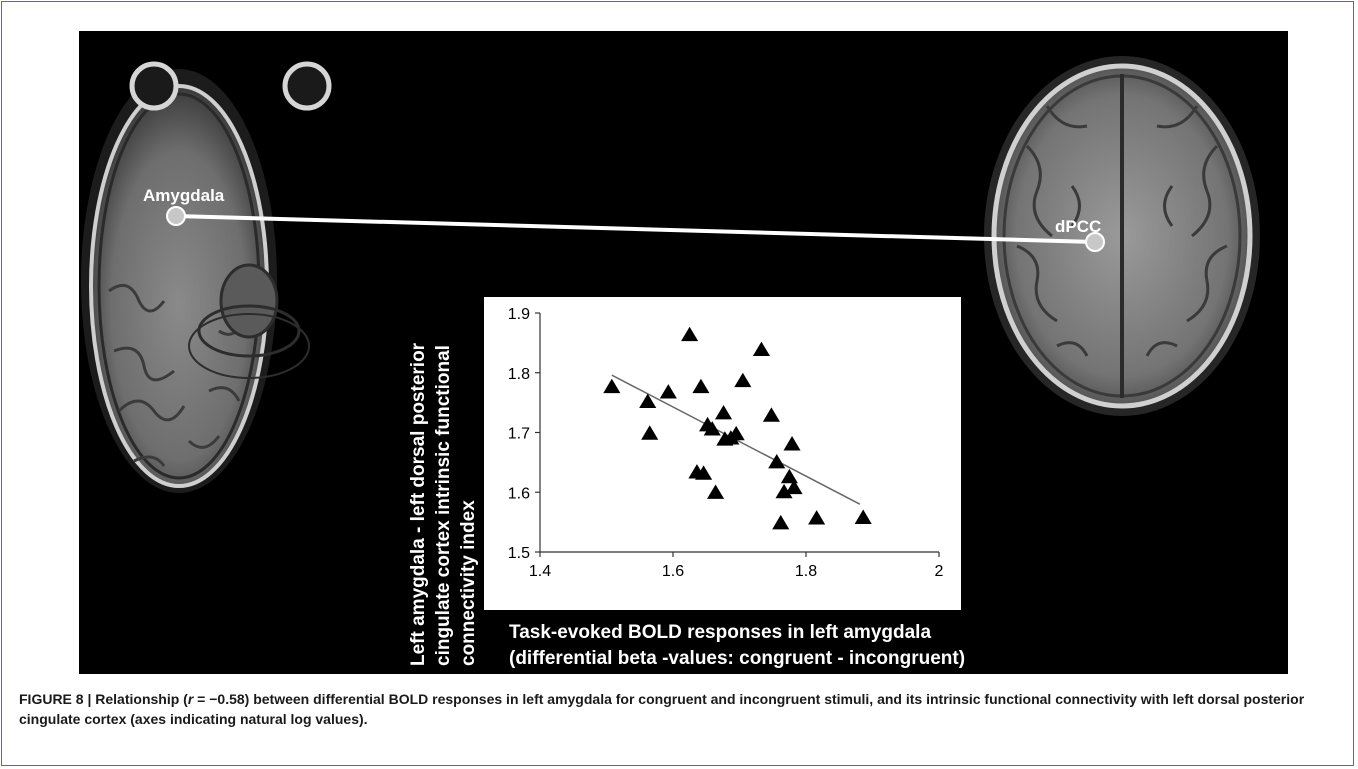 This screenshot has height=769, width=1358. Describe the element at coordinates (519, 314) in the screenshot. I see `y-tick-label: 1.9` at that location.